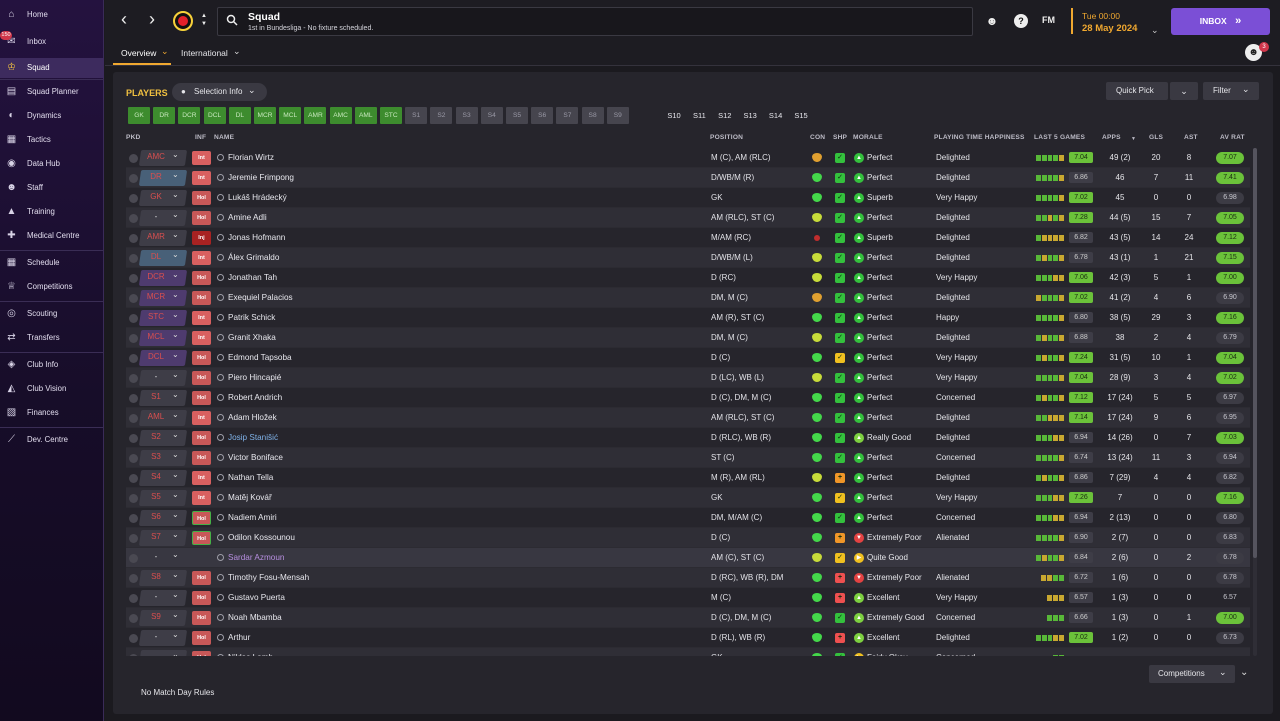 Image resolution: width=1280 pixels, height=721 pixels. I want to click on position-button-mcr: MCR, so click(265, 115).